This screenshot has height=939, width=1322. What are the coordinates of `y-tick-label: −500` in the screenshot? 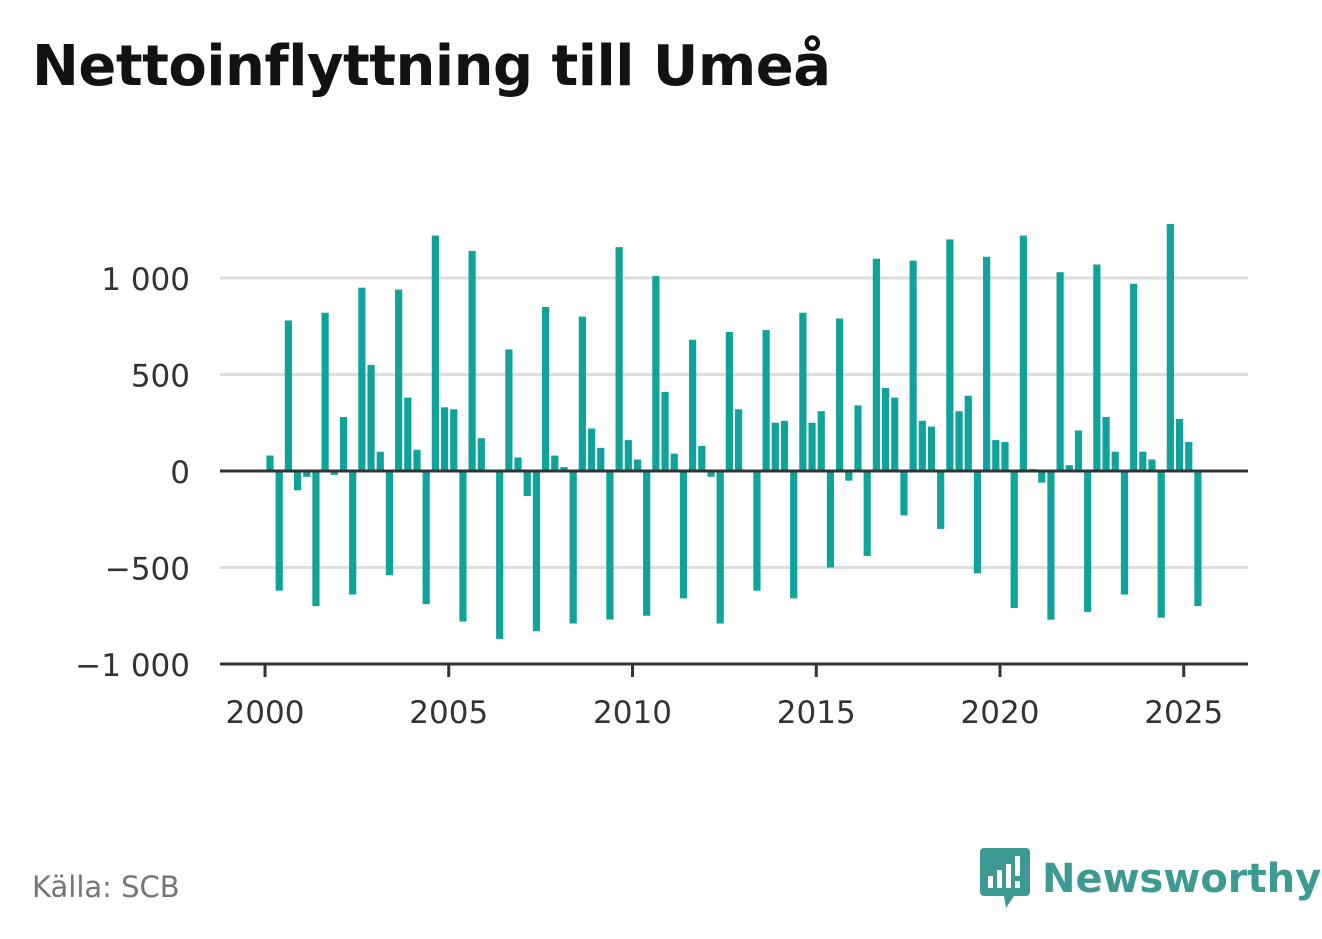 It's located at (147, 570).